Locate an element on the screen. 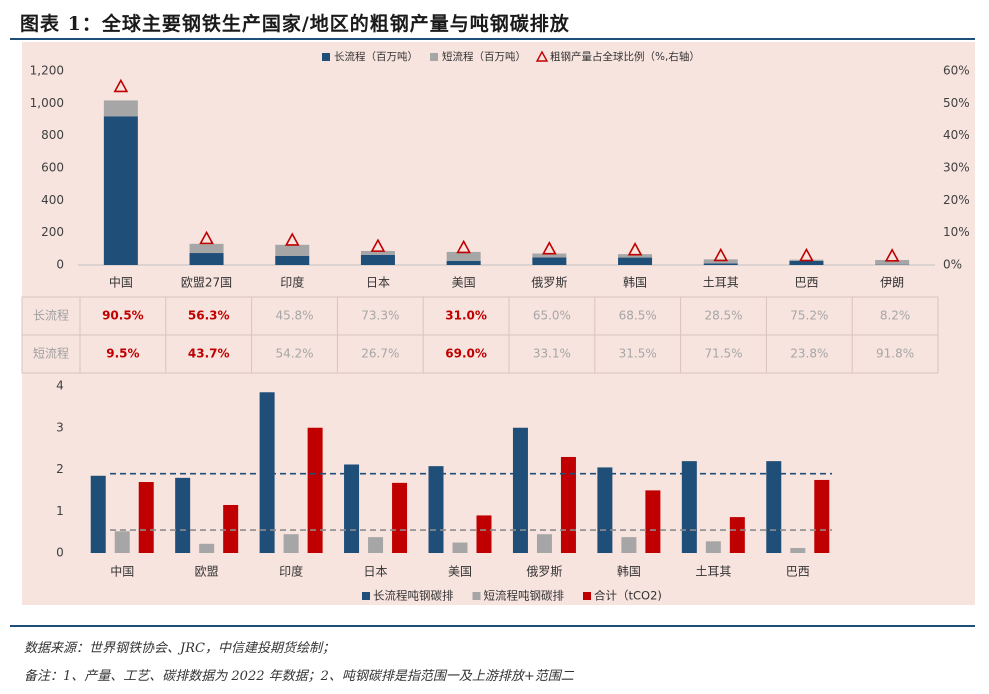 Image resolution: width=989 pixels, height=694 pixels. table-cell: 56.3% is located at coordinates (209, 316).